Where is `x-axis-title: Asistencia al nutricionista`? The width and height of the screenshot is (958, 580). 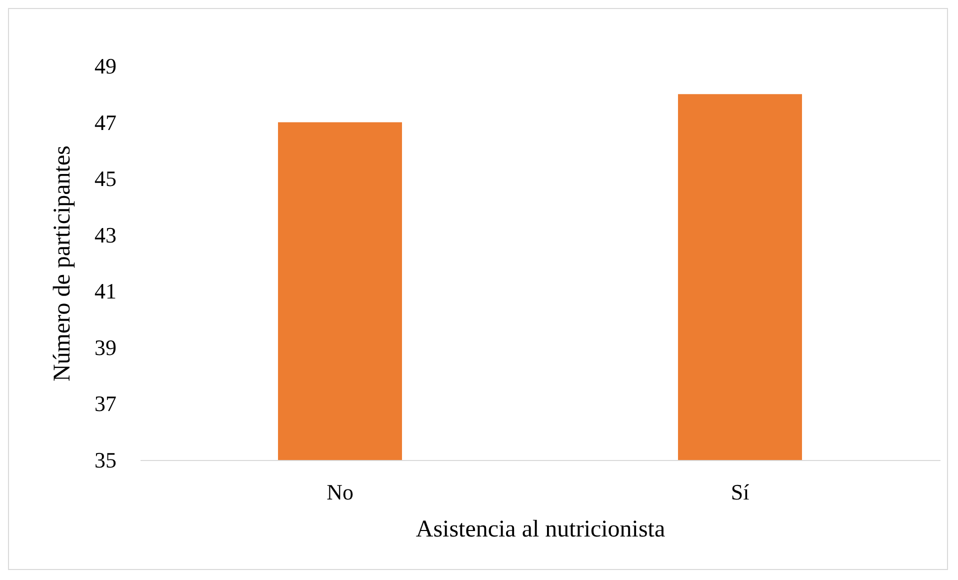
x-axis-title: Asistencia al nutricionista is located at coordinates (541, 529).